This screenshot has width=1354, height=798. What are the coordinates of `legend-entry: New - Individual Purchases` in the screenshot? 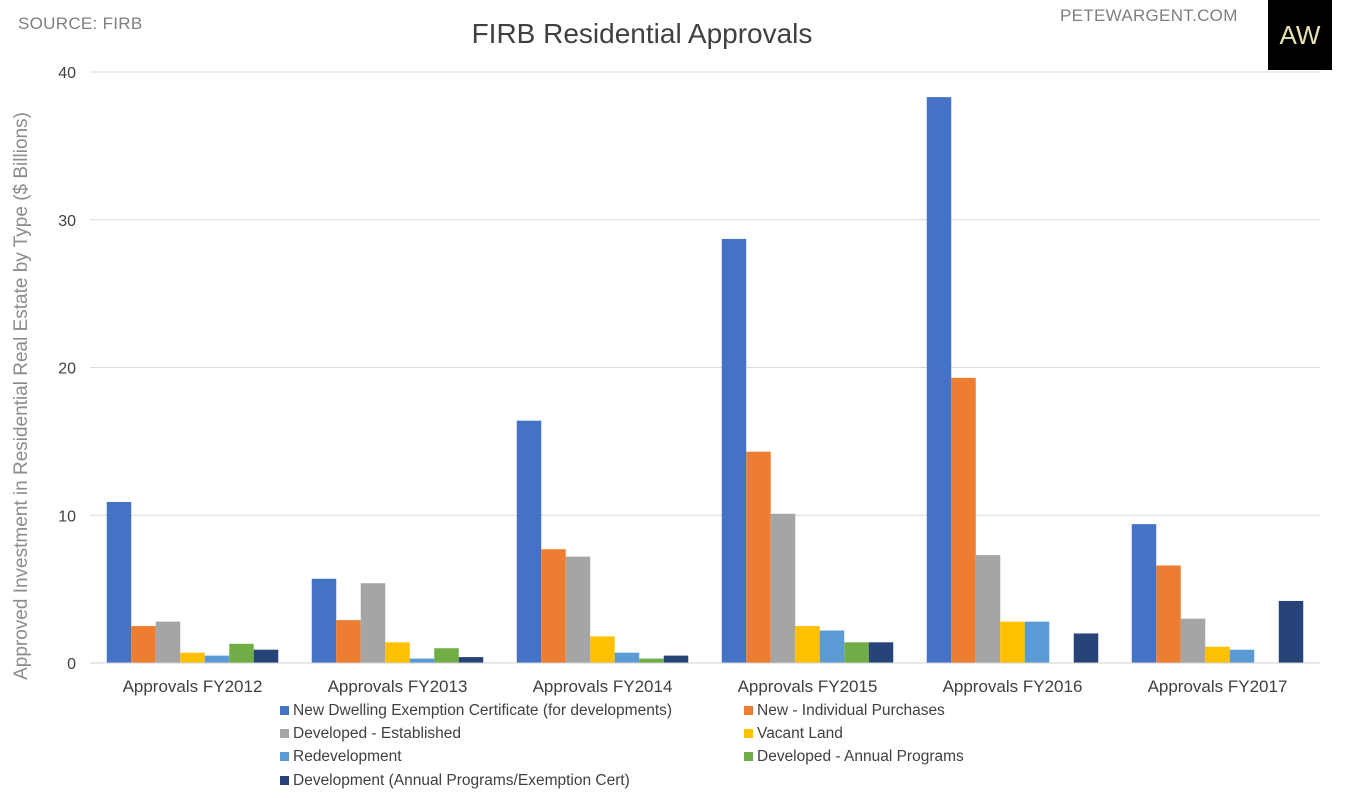 It's located at (851, 710).